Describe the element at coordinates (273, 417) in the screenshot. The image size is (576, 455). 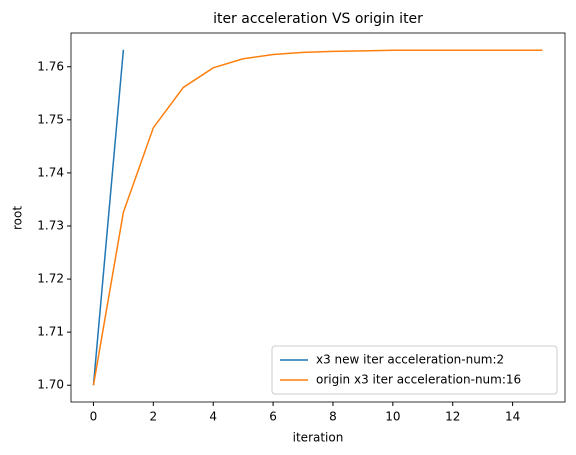
I see `x-tick-label: 6` at that location.